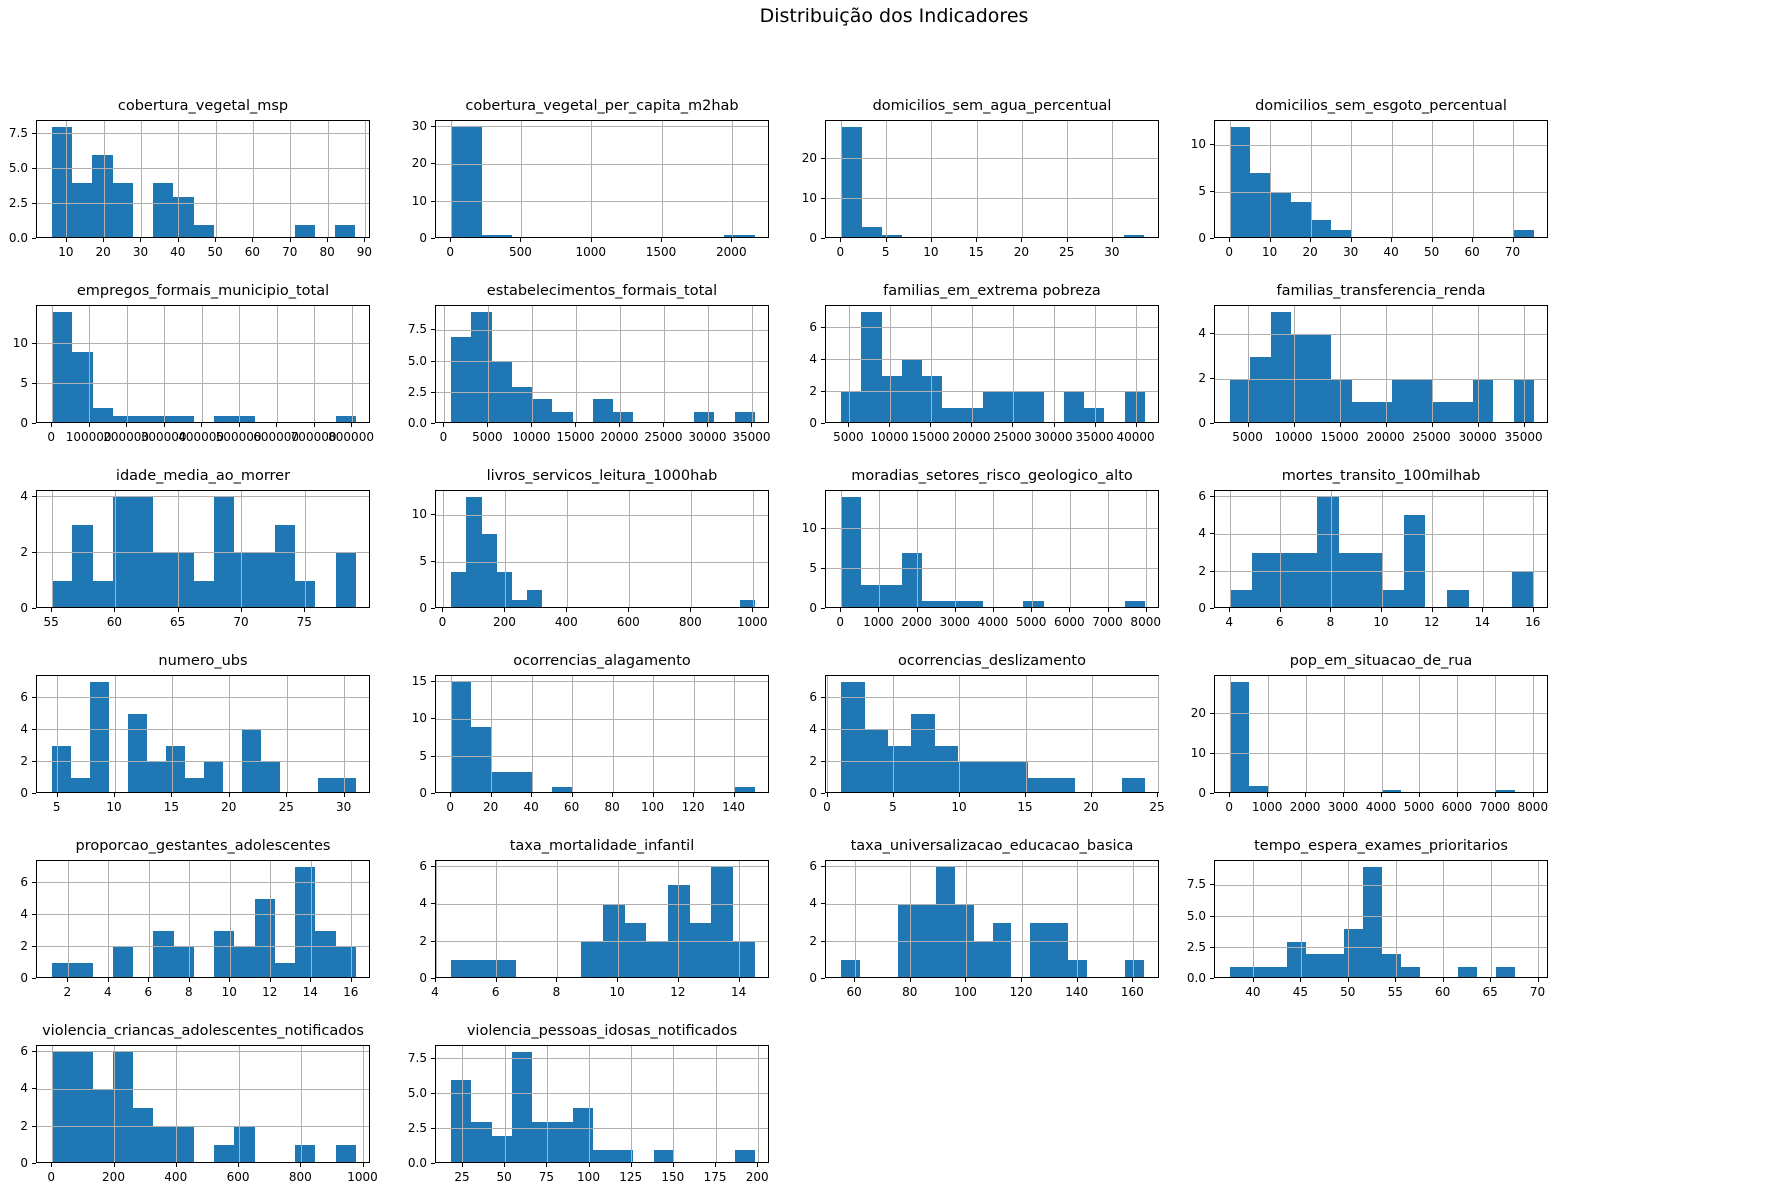 The width and height of the screenshot is (1788, 1184). Describe the element at coordinates (1533, 807) in the screenshot. I see `x-tick-label: 8000` at that location.